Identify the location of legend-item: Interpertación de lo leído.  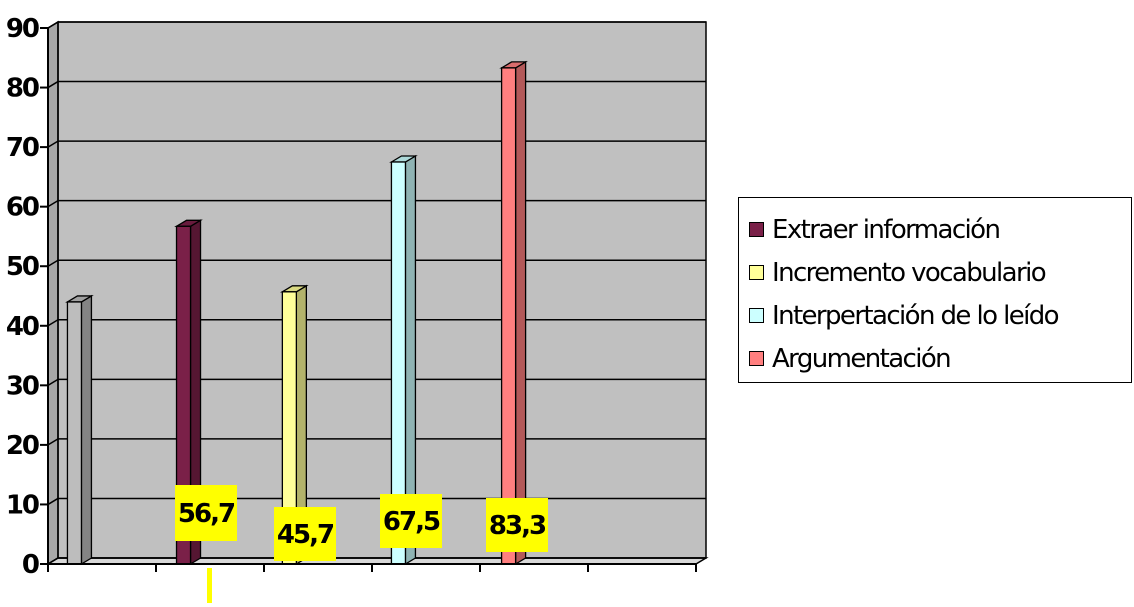
(940, 315).